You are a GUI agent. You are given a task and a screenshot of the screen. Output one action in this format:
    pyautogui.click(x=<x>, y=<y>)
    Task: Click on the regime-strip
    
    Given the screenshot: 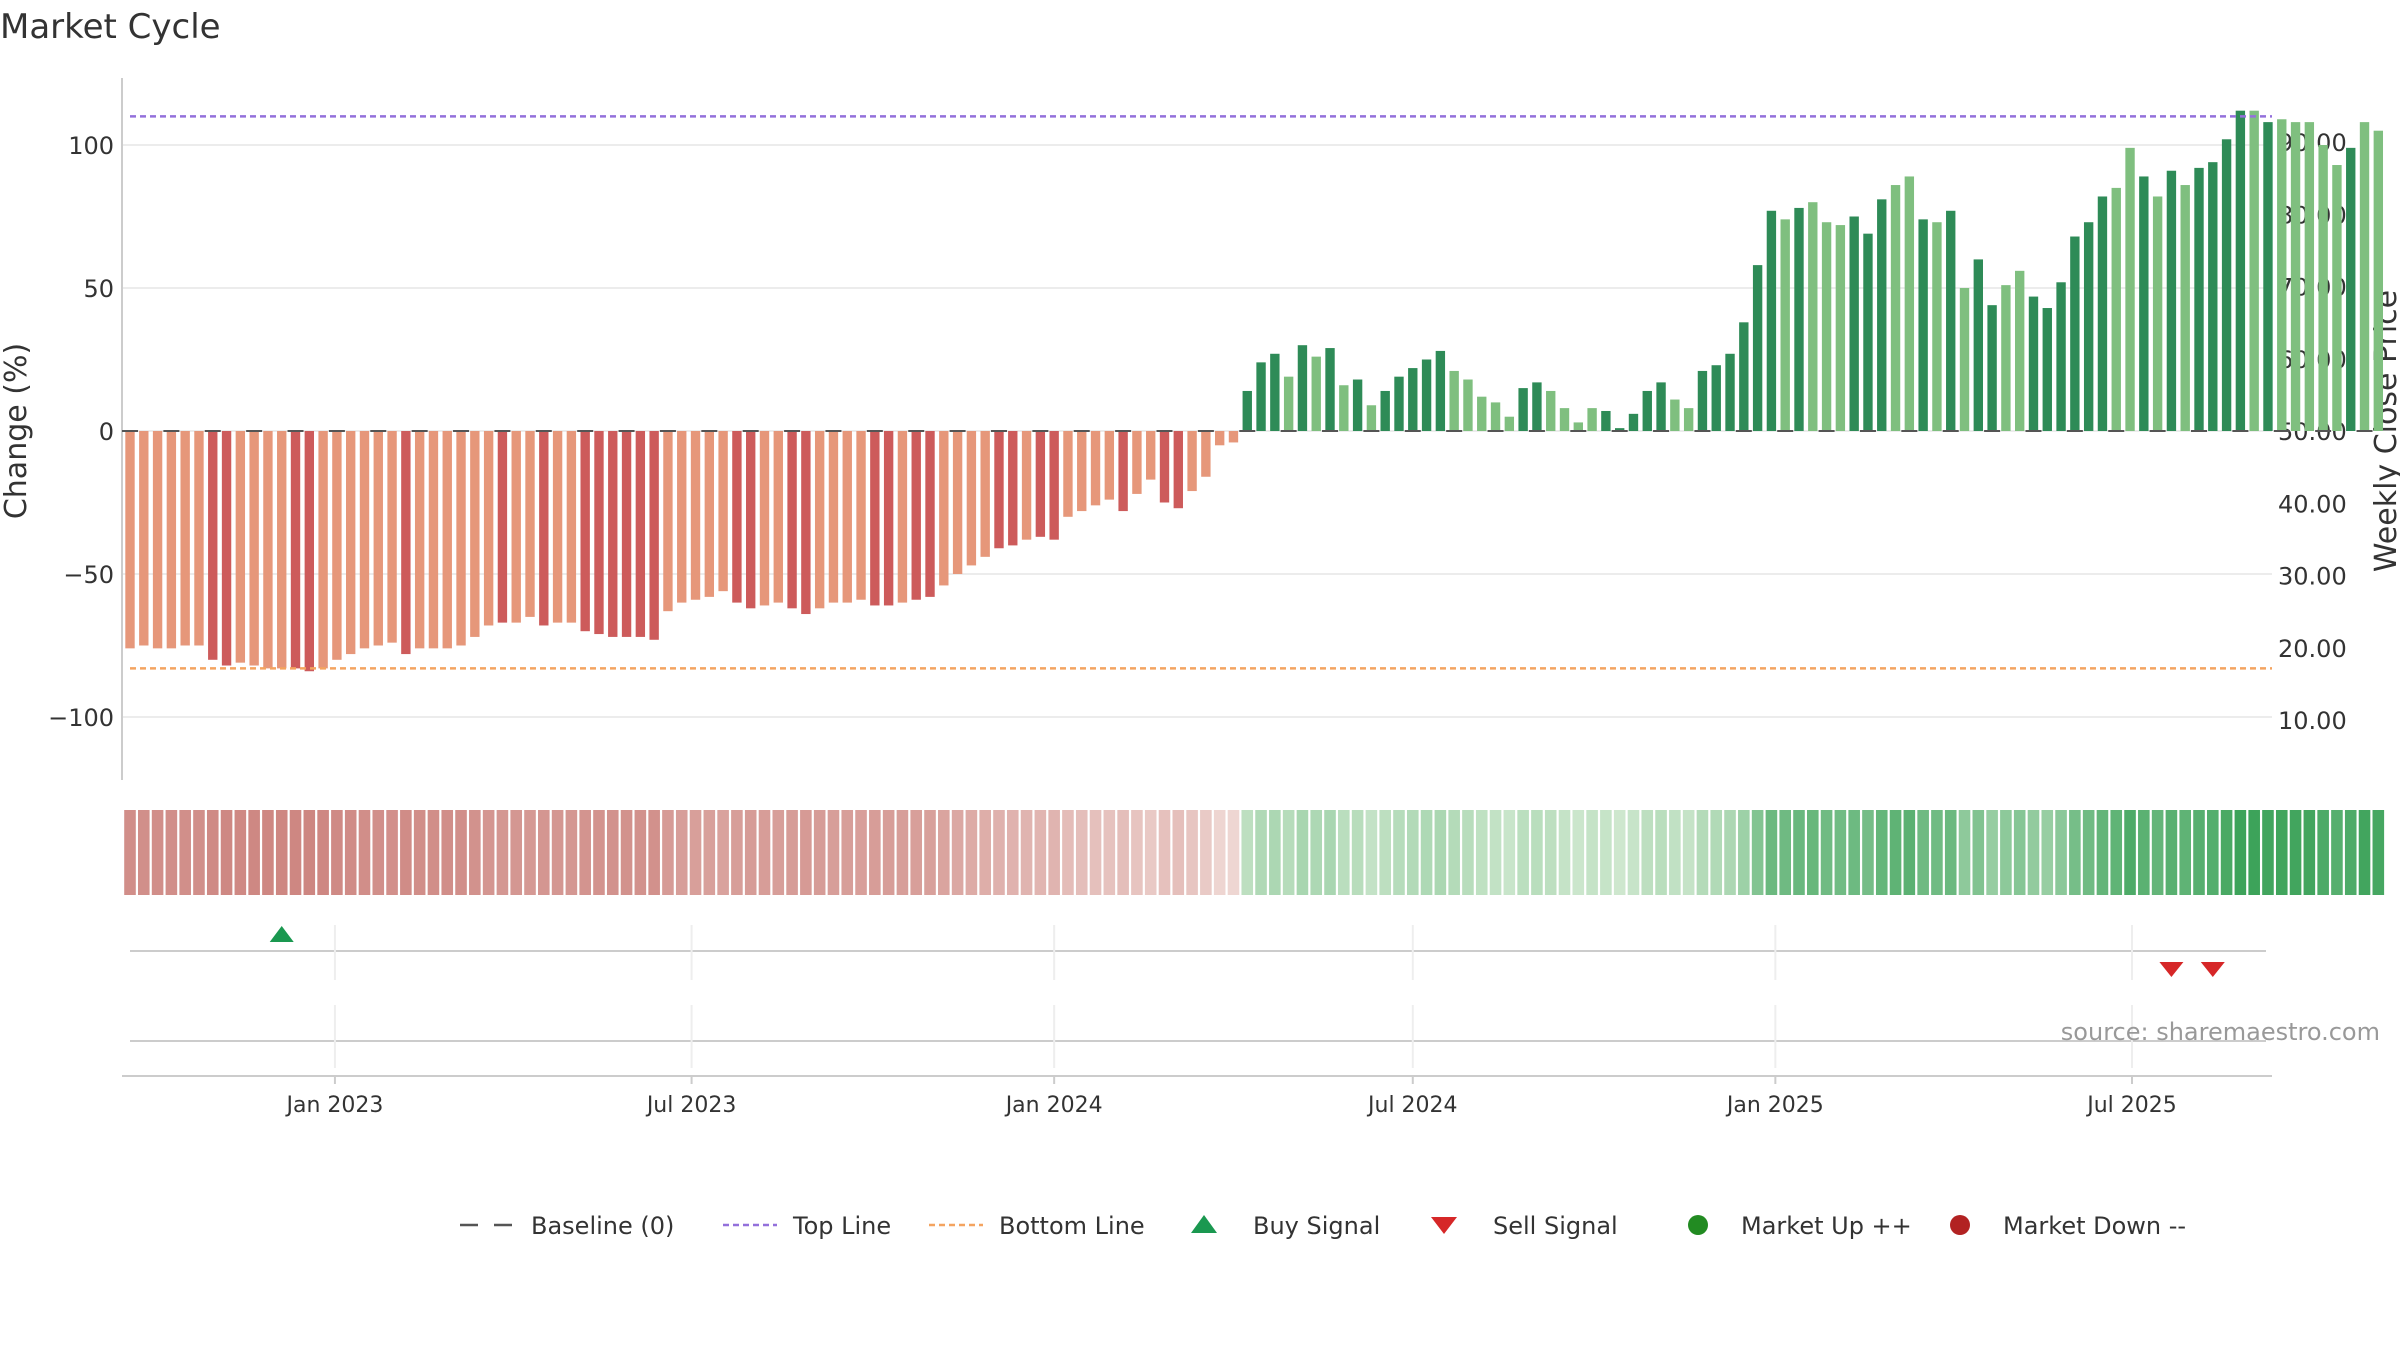 What is the action you would take?
    pyautogui.click(x=1254, y=852)
    